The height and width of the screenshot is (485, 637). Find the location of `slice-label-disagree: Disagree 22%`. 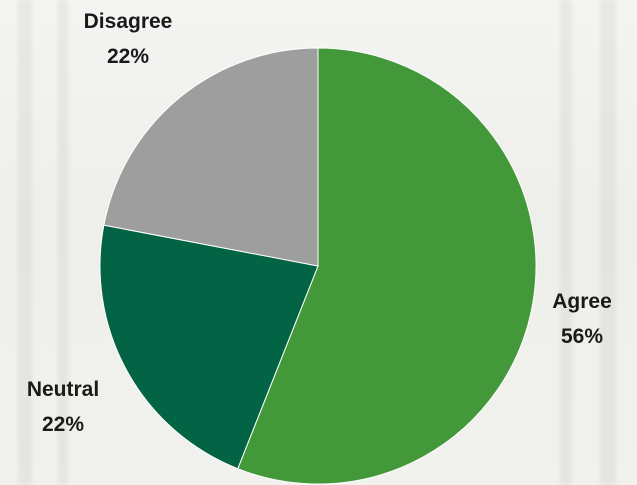

slice-label-disagree: Disagree 22% is located at coordinates (128, 39).